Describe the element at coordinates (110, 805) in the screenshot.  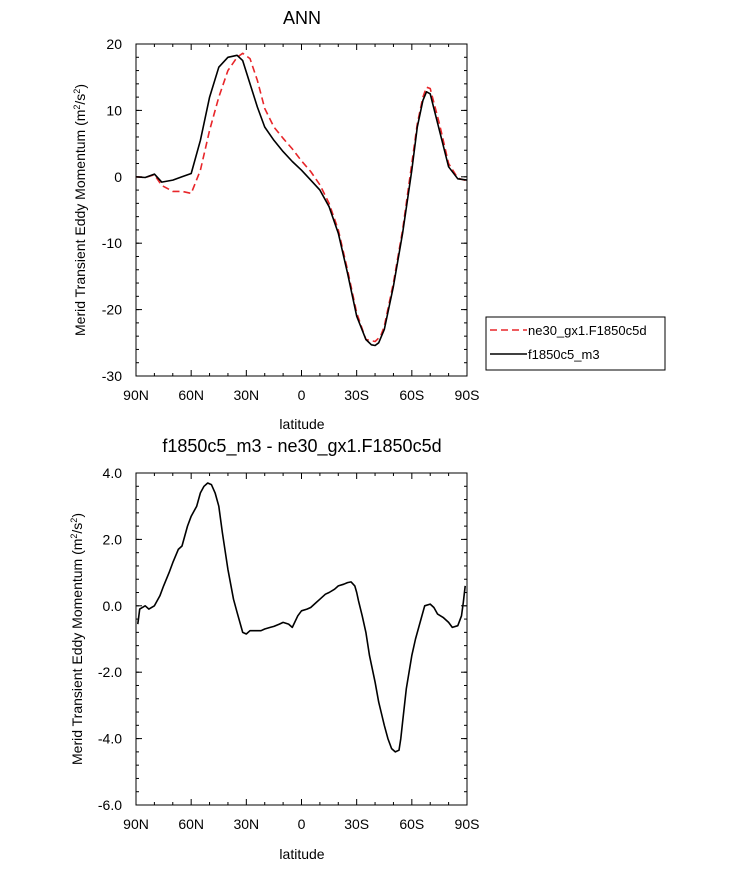
I see `y-tick-label: -6.0` at that location.